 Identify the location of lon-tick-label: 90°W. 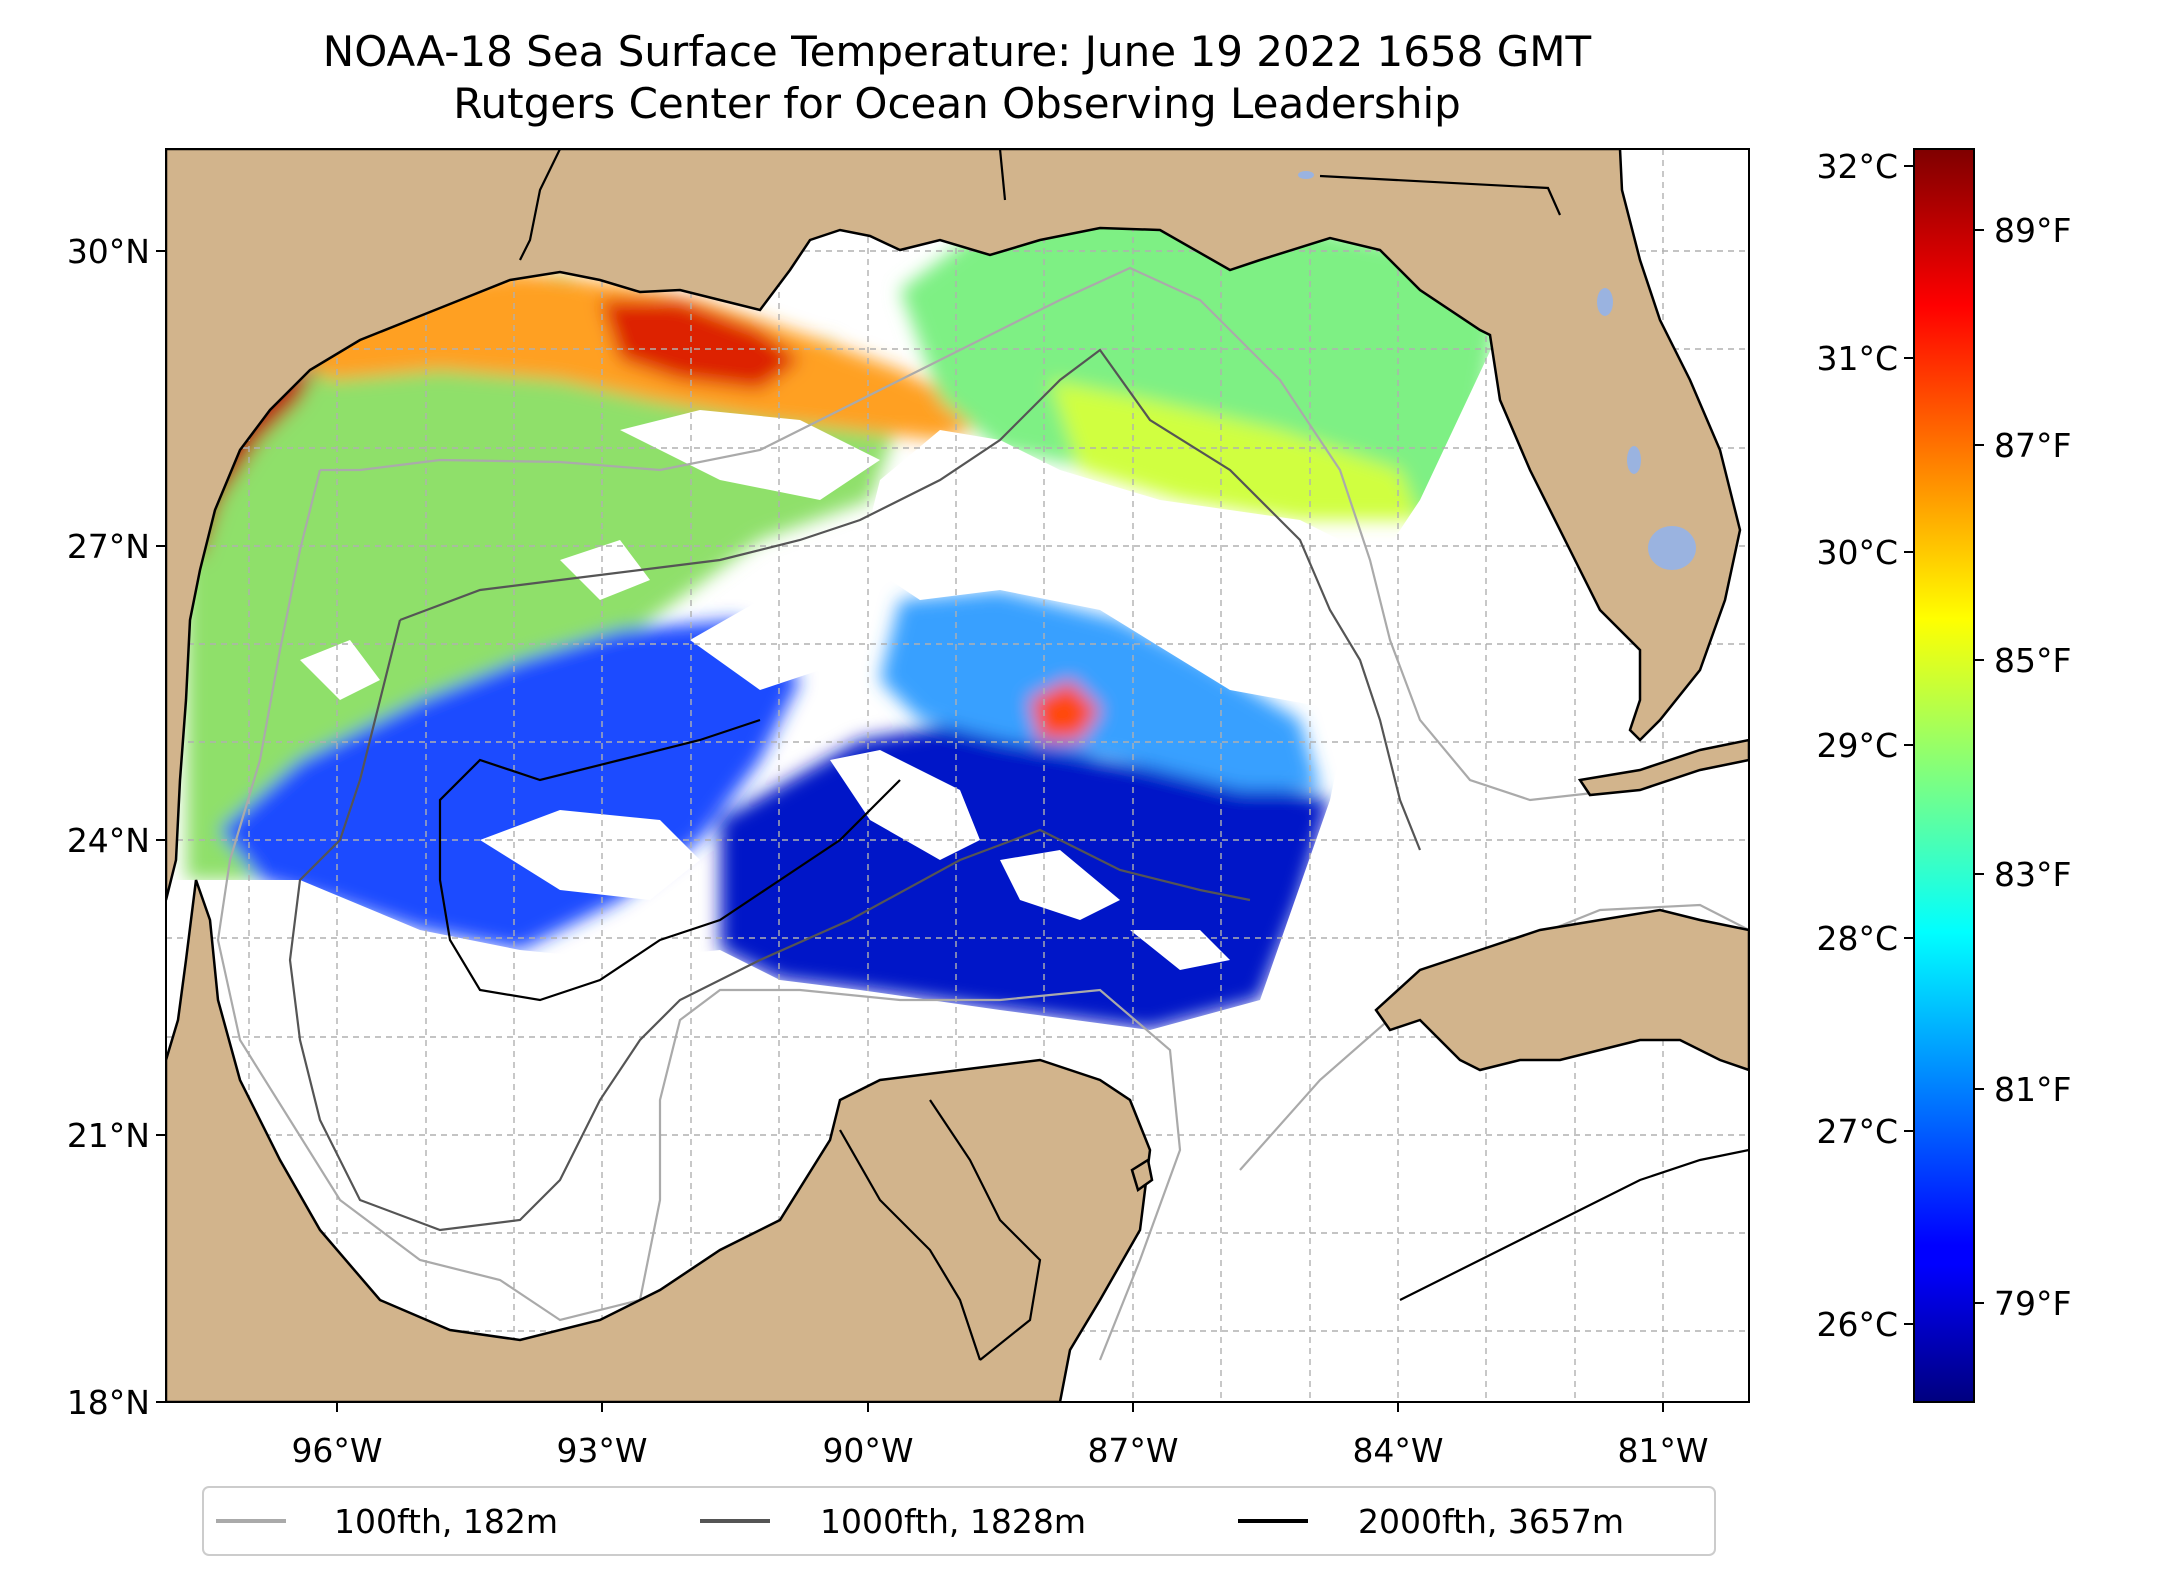
(867, 1450).